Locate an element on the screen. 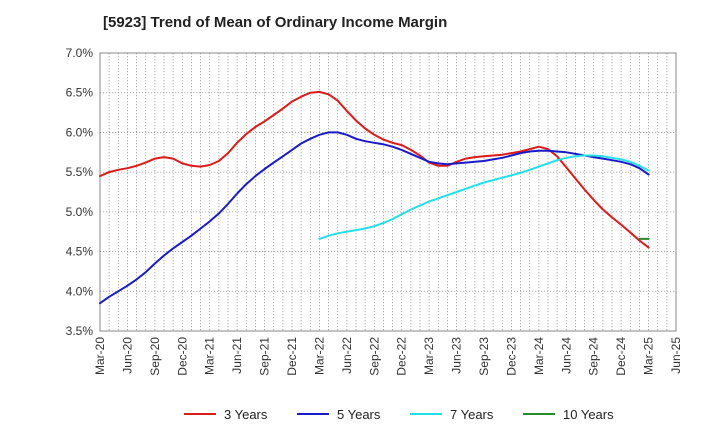 This screenshot has height=445, width=720. series-line-7-years is located at coordinates (484, 197).